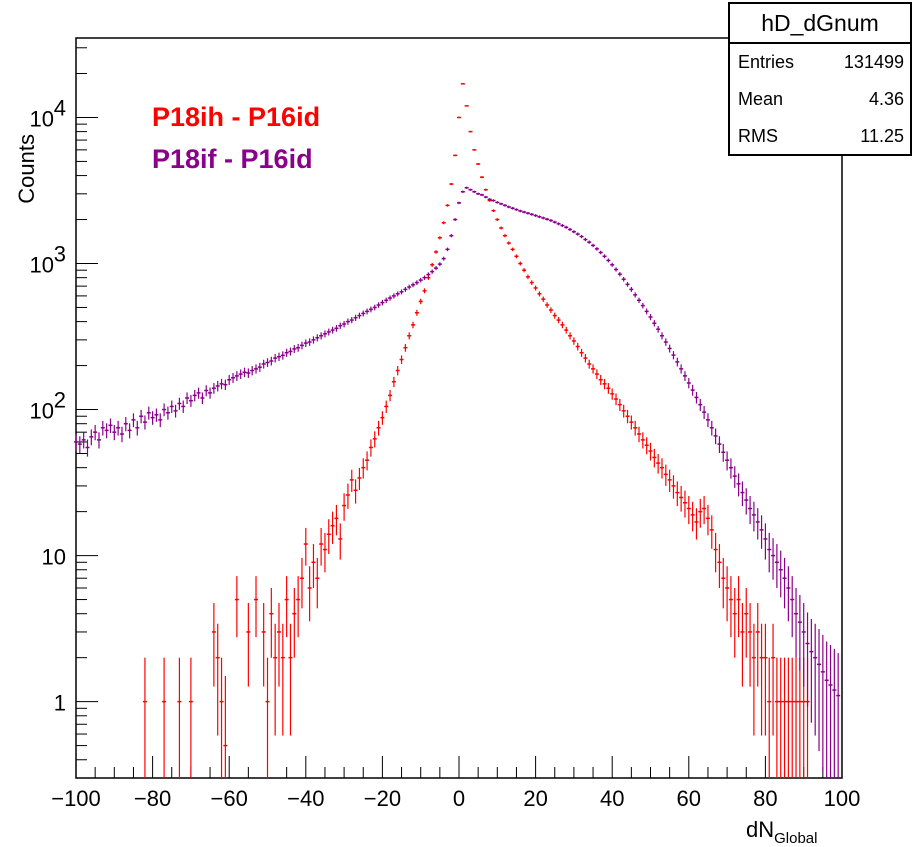 The height and width of the screenshot is (847, 915). I want to click on x-tick-label: 20, so click(535, 798).